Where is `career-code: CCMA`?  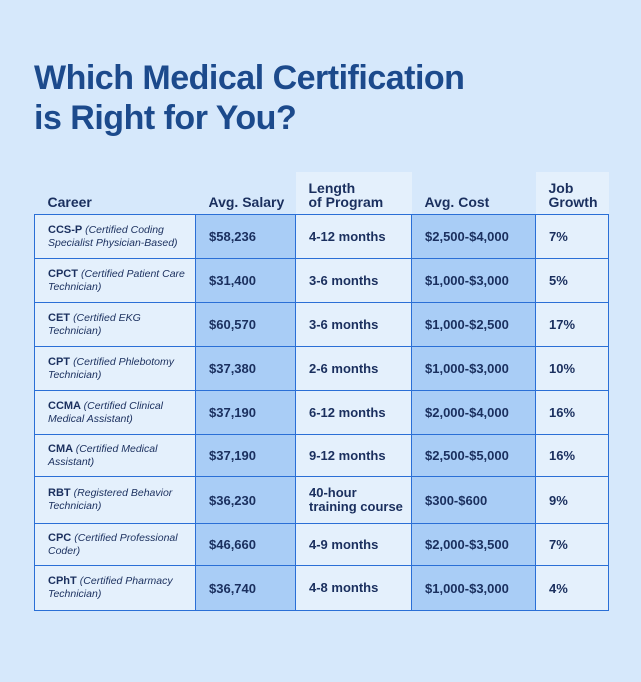
career-code: CCMA is located at coordinates (64, 405).